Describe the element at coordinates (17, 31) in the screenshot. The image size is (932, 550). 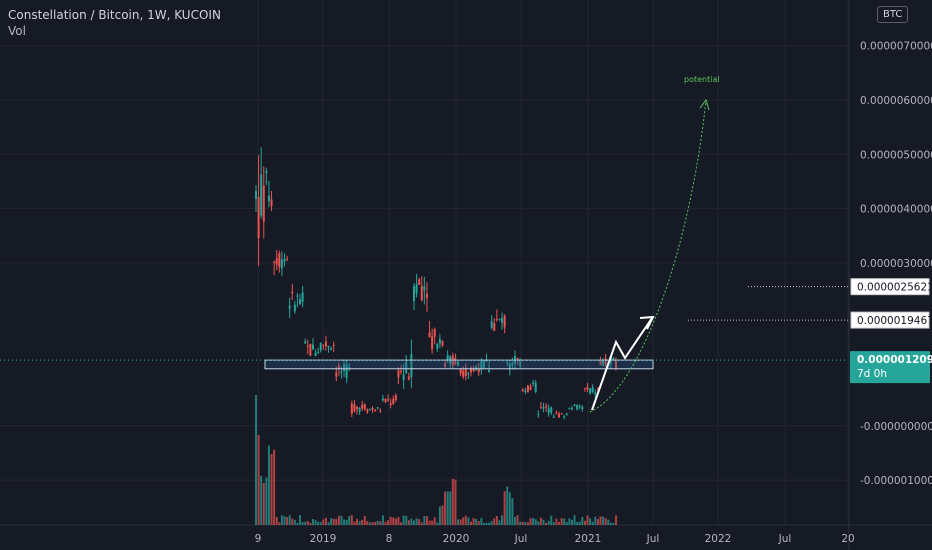
I see `volume-label: Vol` at that location.